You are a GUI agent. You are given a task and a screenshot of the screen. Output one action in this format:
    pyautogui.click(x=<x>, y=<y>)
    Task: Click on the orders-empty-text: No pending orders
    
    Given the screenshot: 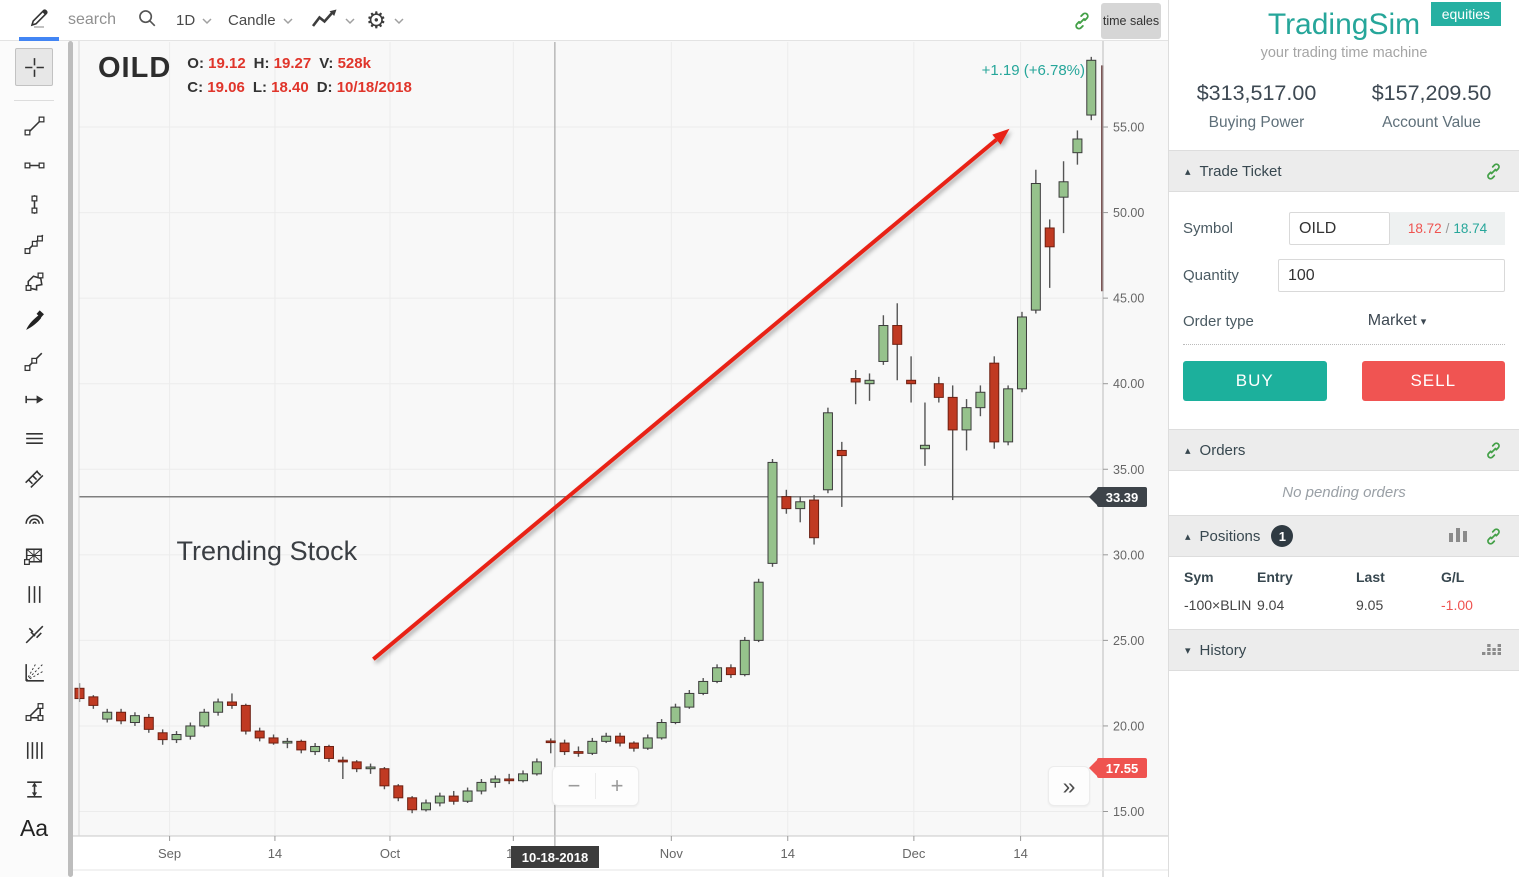 What is the action you would take?
    pyautogui.click(x=1344, y=492)
    